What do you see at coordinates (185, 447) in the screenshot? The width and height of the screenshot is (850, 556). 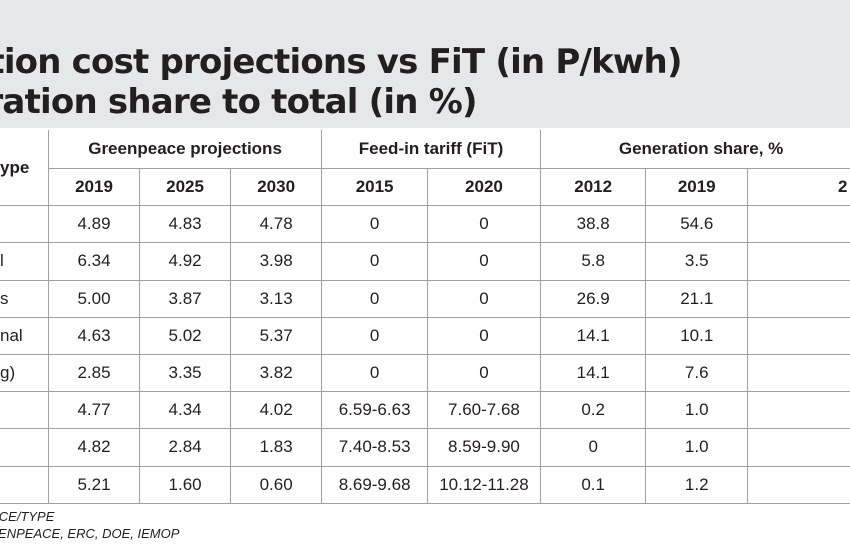 I see `table-cell: 2.84` at bounding box center [185, 447].